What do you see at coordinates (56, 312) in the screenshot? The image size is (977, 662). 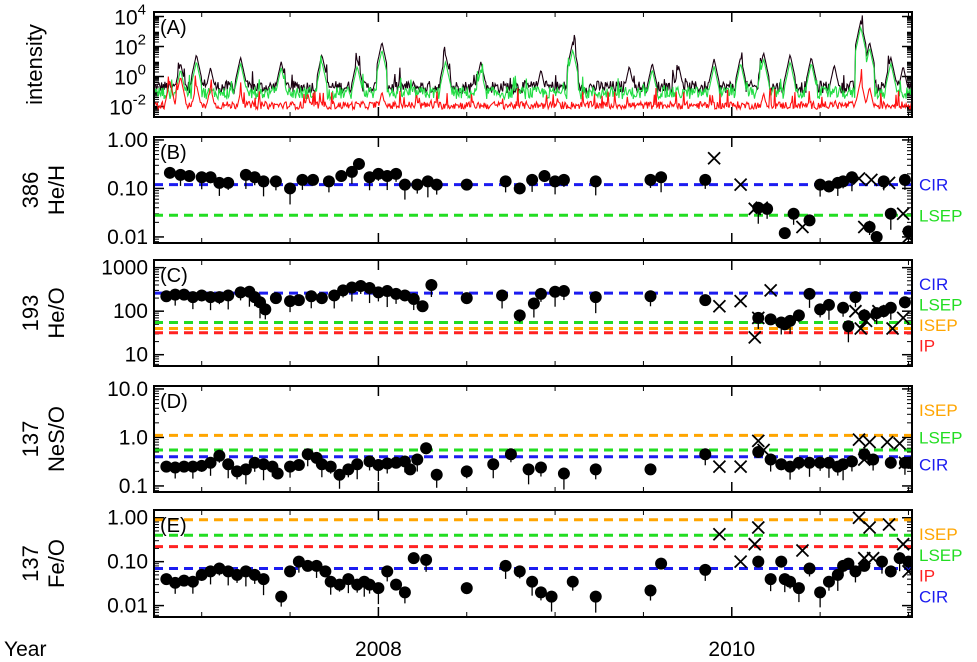 I see `y-axis-label-line: He/O` at bounding box center [56, 312].